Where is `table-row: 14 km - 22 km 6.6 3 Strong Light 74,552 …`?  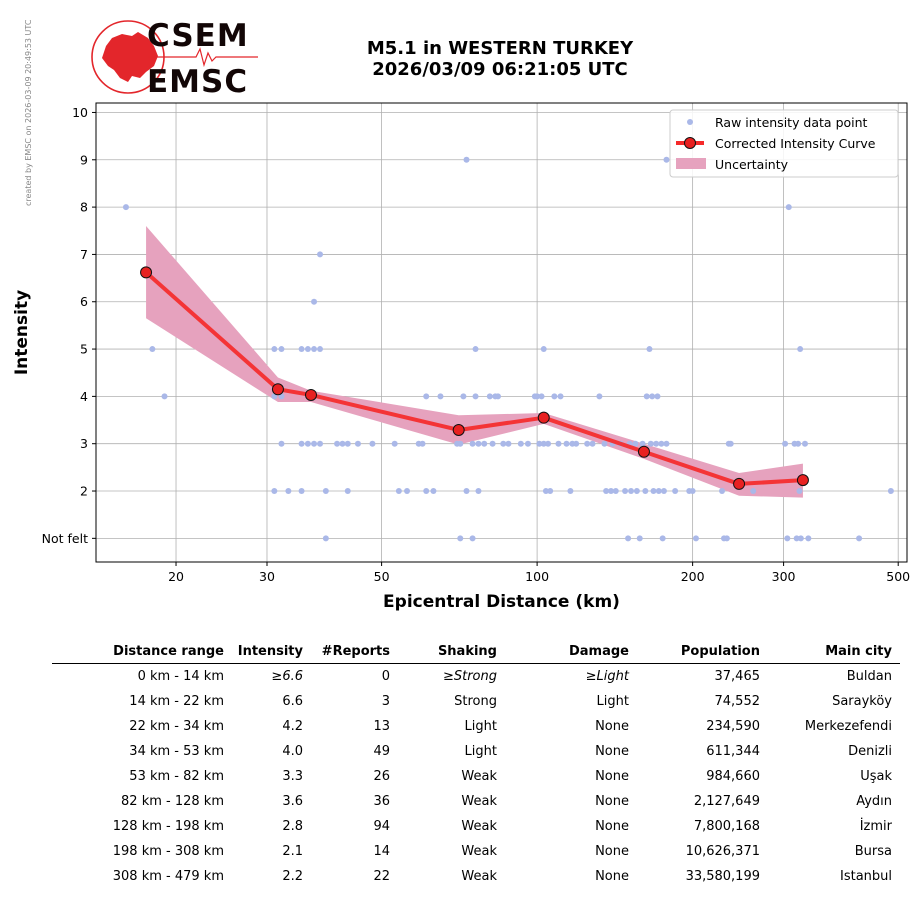 table-row: 14 km - 22 km 6.6 3 Strong Light 74,552 … is located at coordinates (476, 701).